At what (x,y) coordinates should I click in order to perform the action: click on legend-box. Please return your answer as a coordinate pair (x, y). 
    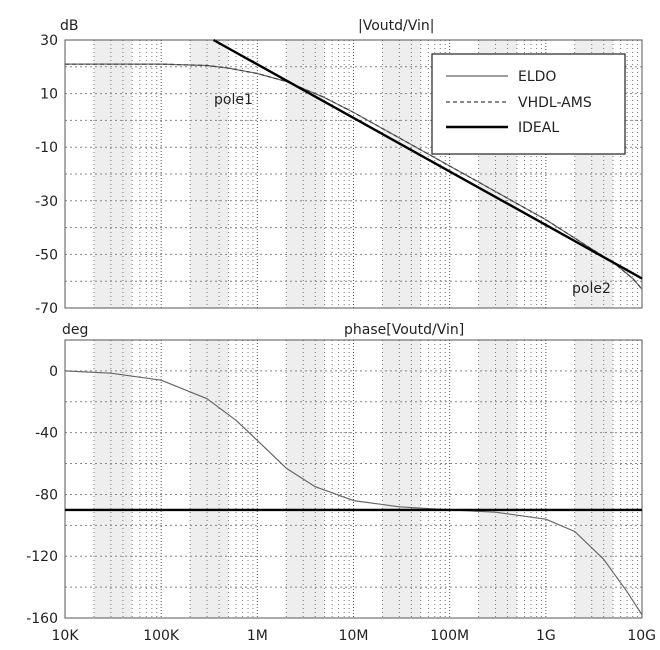
    Looking at the image, I should click on (528, 104).